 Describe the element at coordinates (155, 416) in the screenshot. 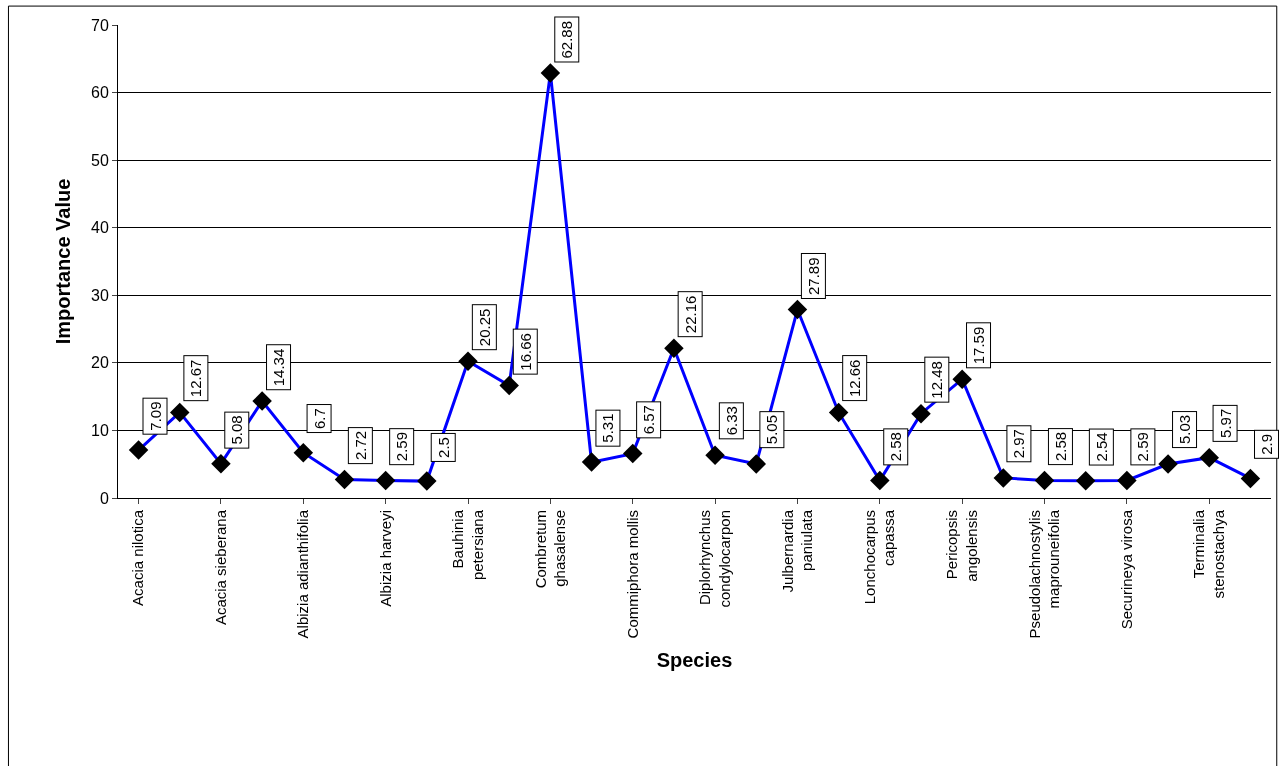

I see `data-label: 7.09` at that location.